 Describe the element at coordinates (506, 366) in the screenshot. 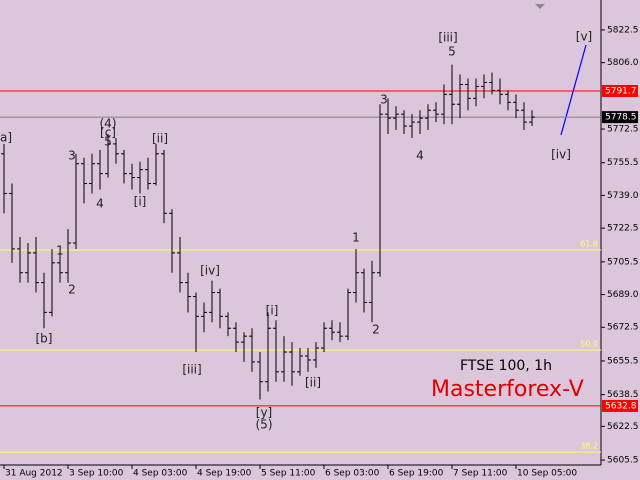

I see `instrument-label: FTSE 100, 1h` at that location.